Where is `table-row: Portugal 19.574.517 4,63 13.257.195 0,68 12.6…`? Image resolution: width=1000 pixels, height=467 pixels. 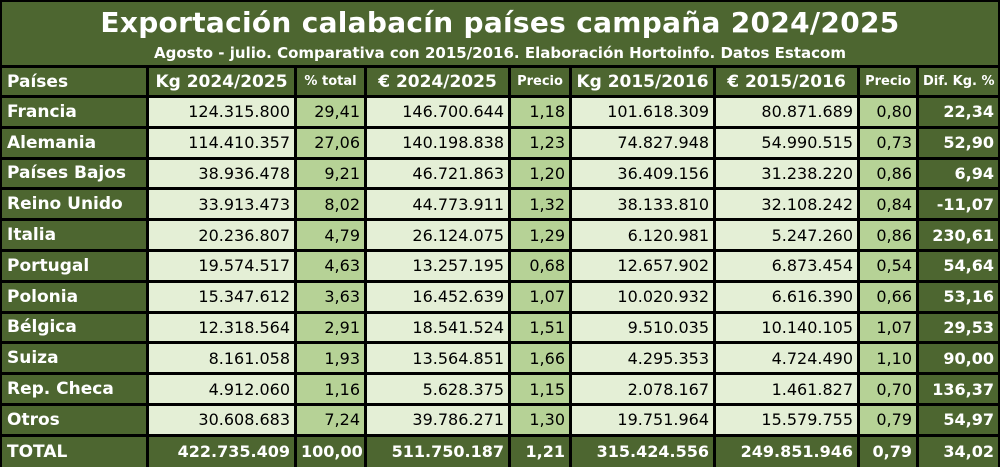
table-row: Portugal 19.574.517 4,63 13.257.195 0,68 12.6… is located at coordinates (500, 267).